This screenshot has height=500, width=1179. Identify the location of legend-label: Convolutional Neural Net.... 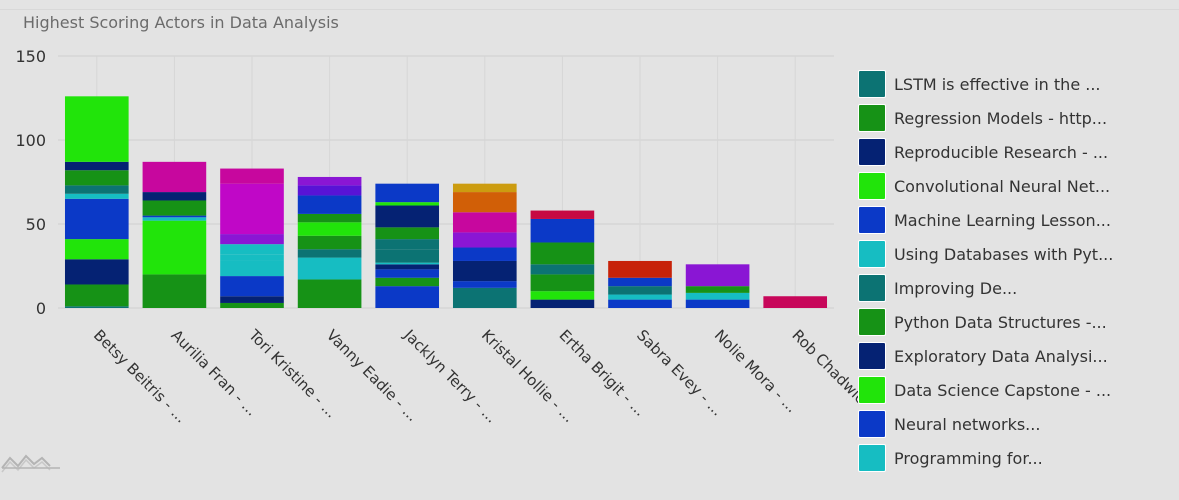
(1002, 186).